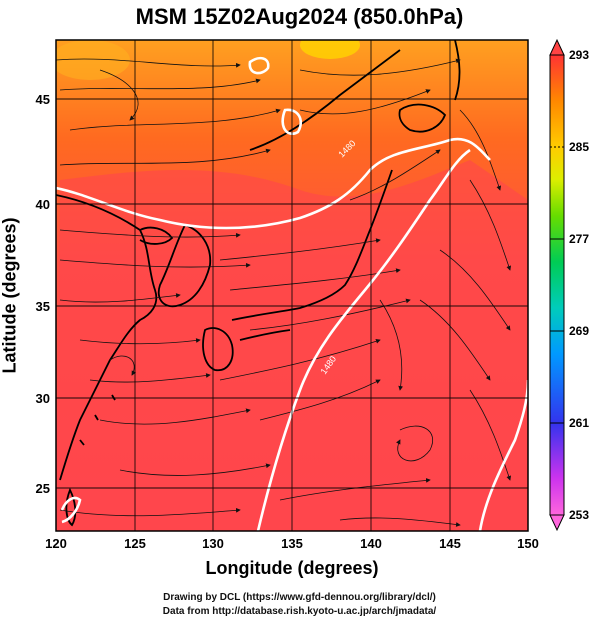  I want to click on map-title: MSM 15Z02Aug2024 (850.0hPa), so click(299, 16).